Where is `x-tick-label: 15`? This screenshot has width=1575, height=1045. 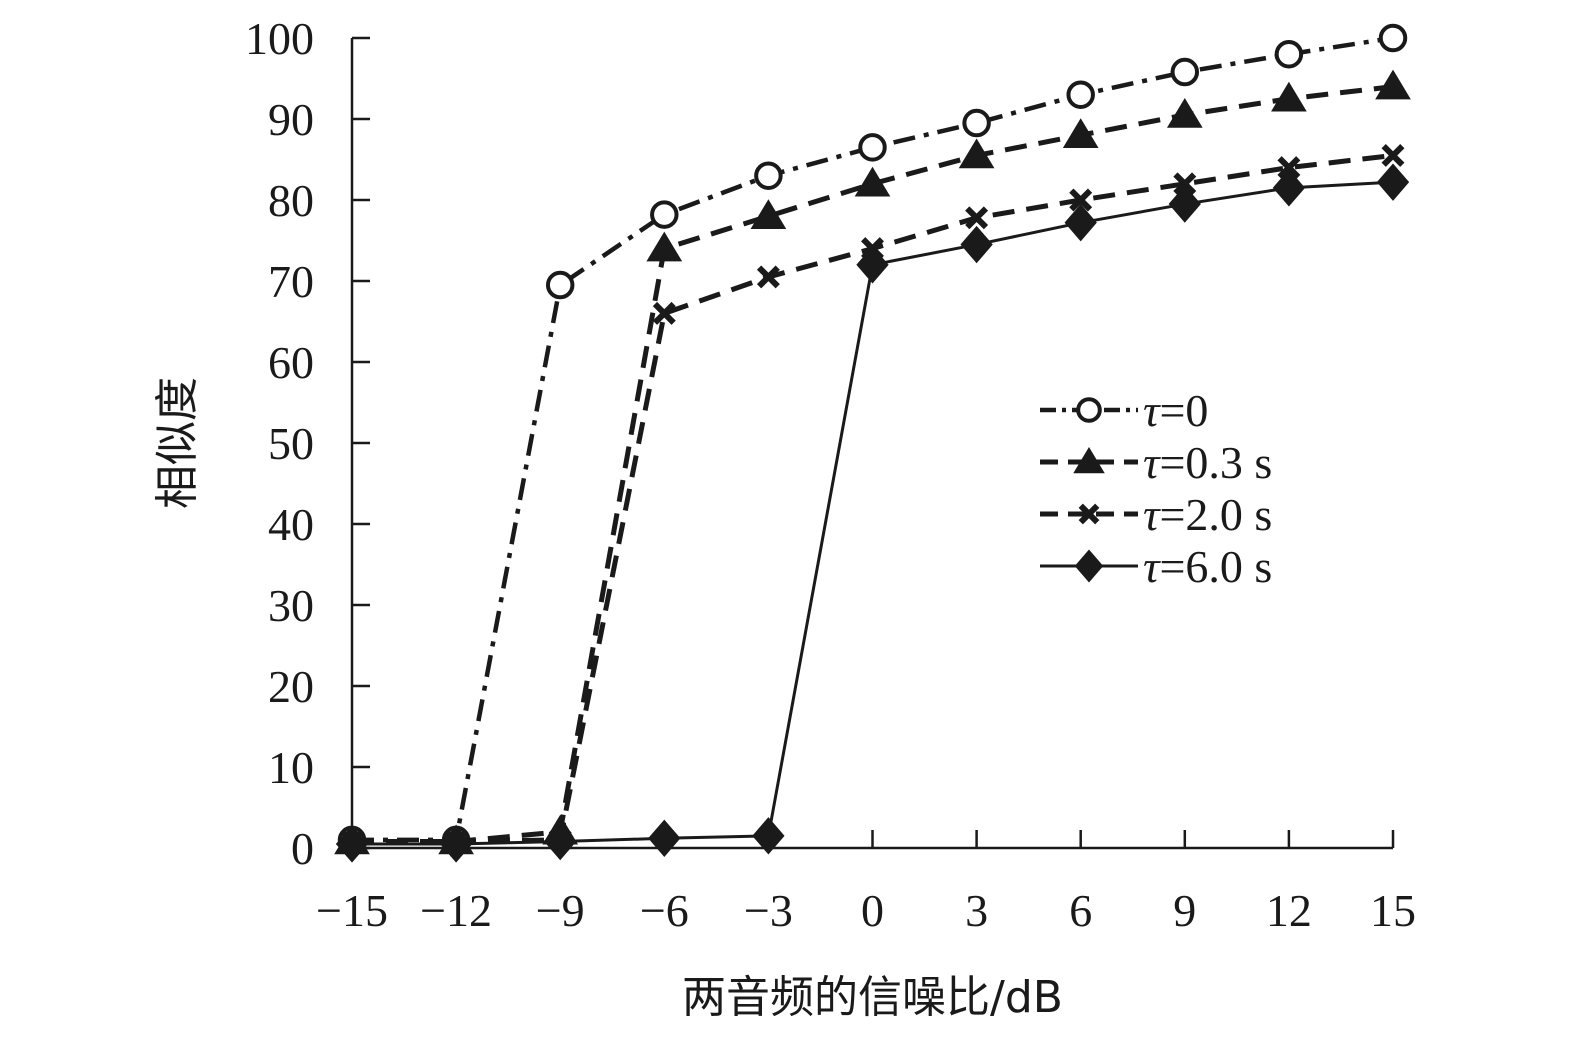 x-tick-label: 15 is located at coordinates (1393, 910).